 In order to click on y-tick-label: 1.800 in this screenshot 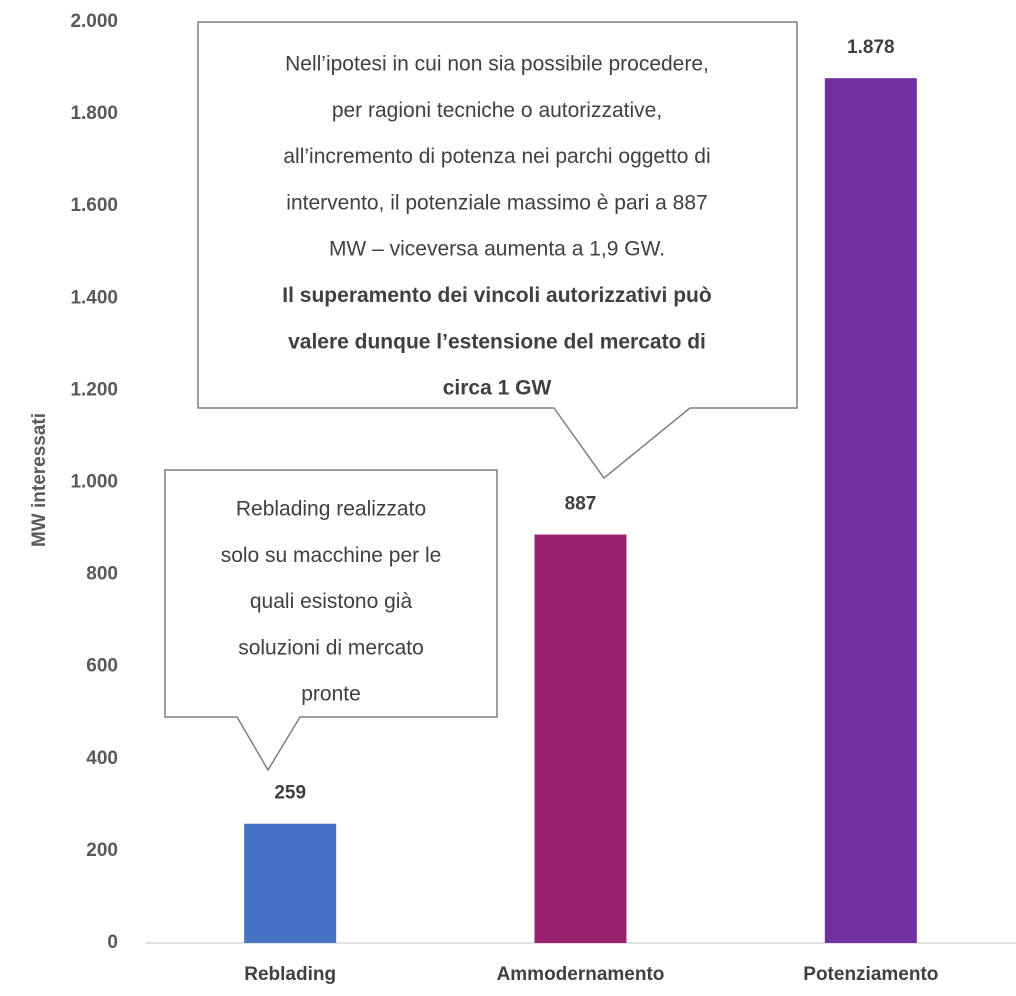, I will do `click(94, 113)`.